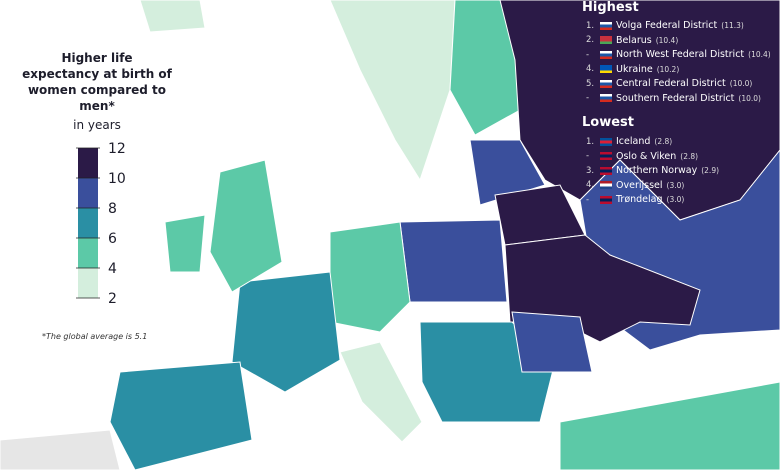 The width and height of the screenshot is (780, 470). Describe the element at coordinates (590, 170) in the screenshot. I see `rank: 3.` at that location.